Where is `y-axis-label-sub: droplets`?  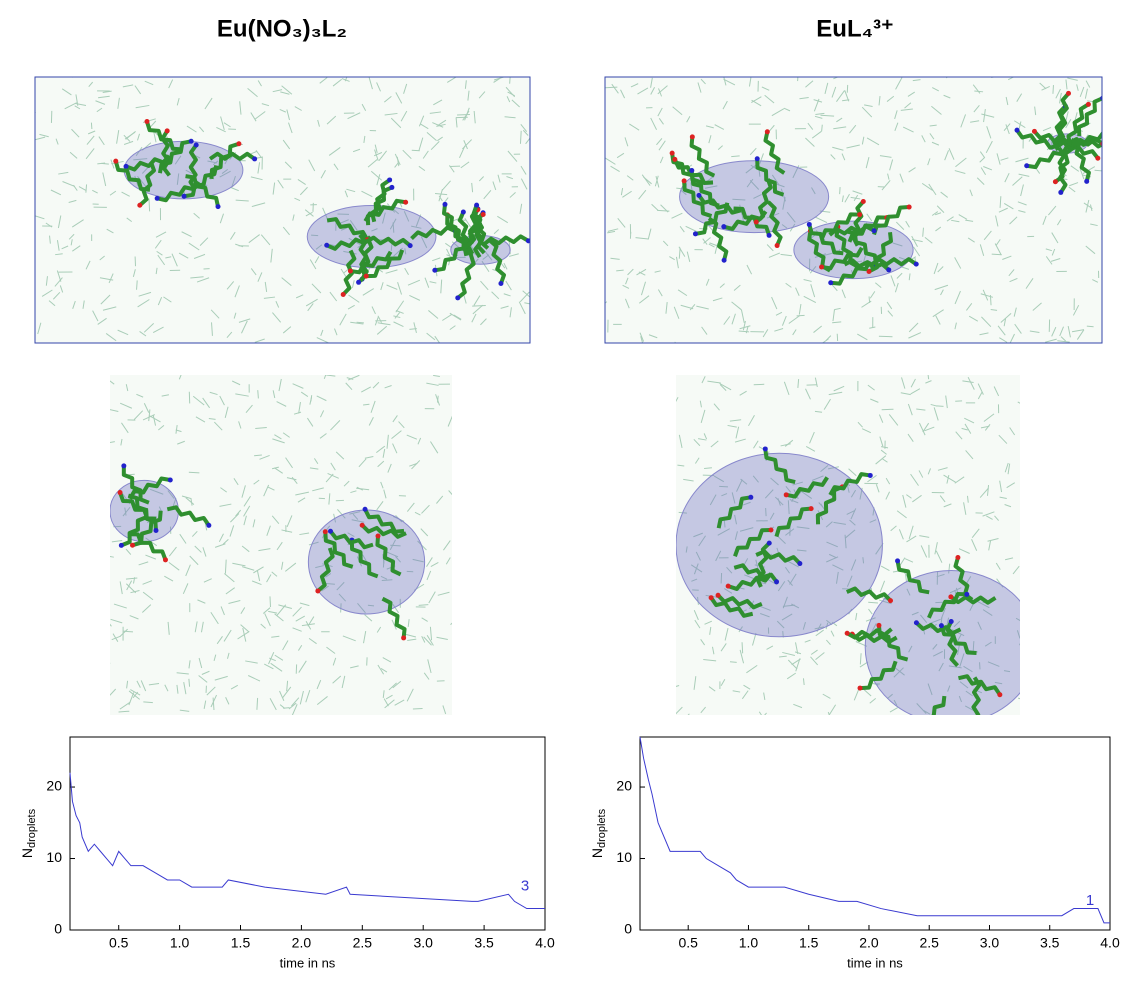
y-axis-label-sub: droplets is located at coordinates (32, 828).